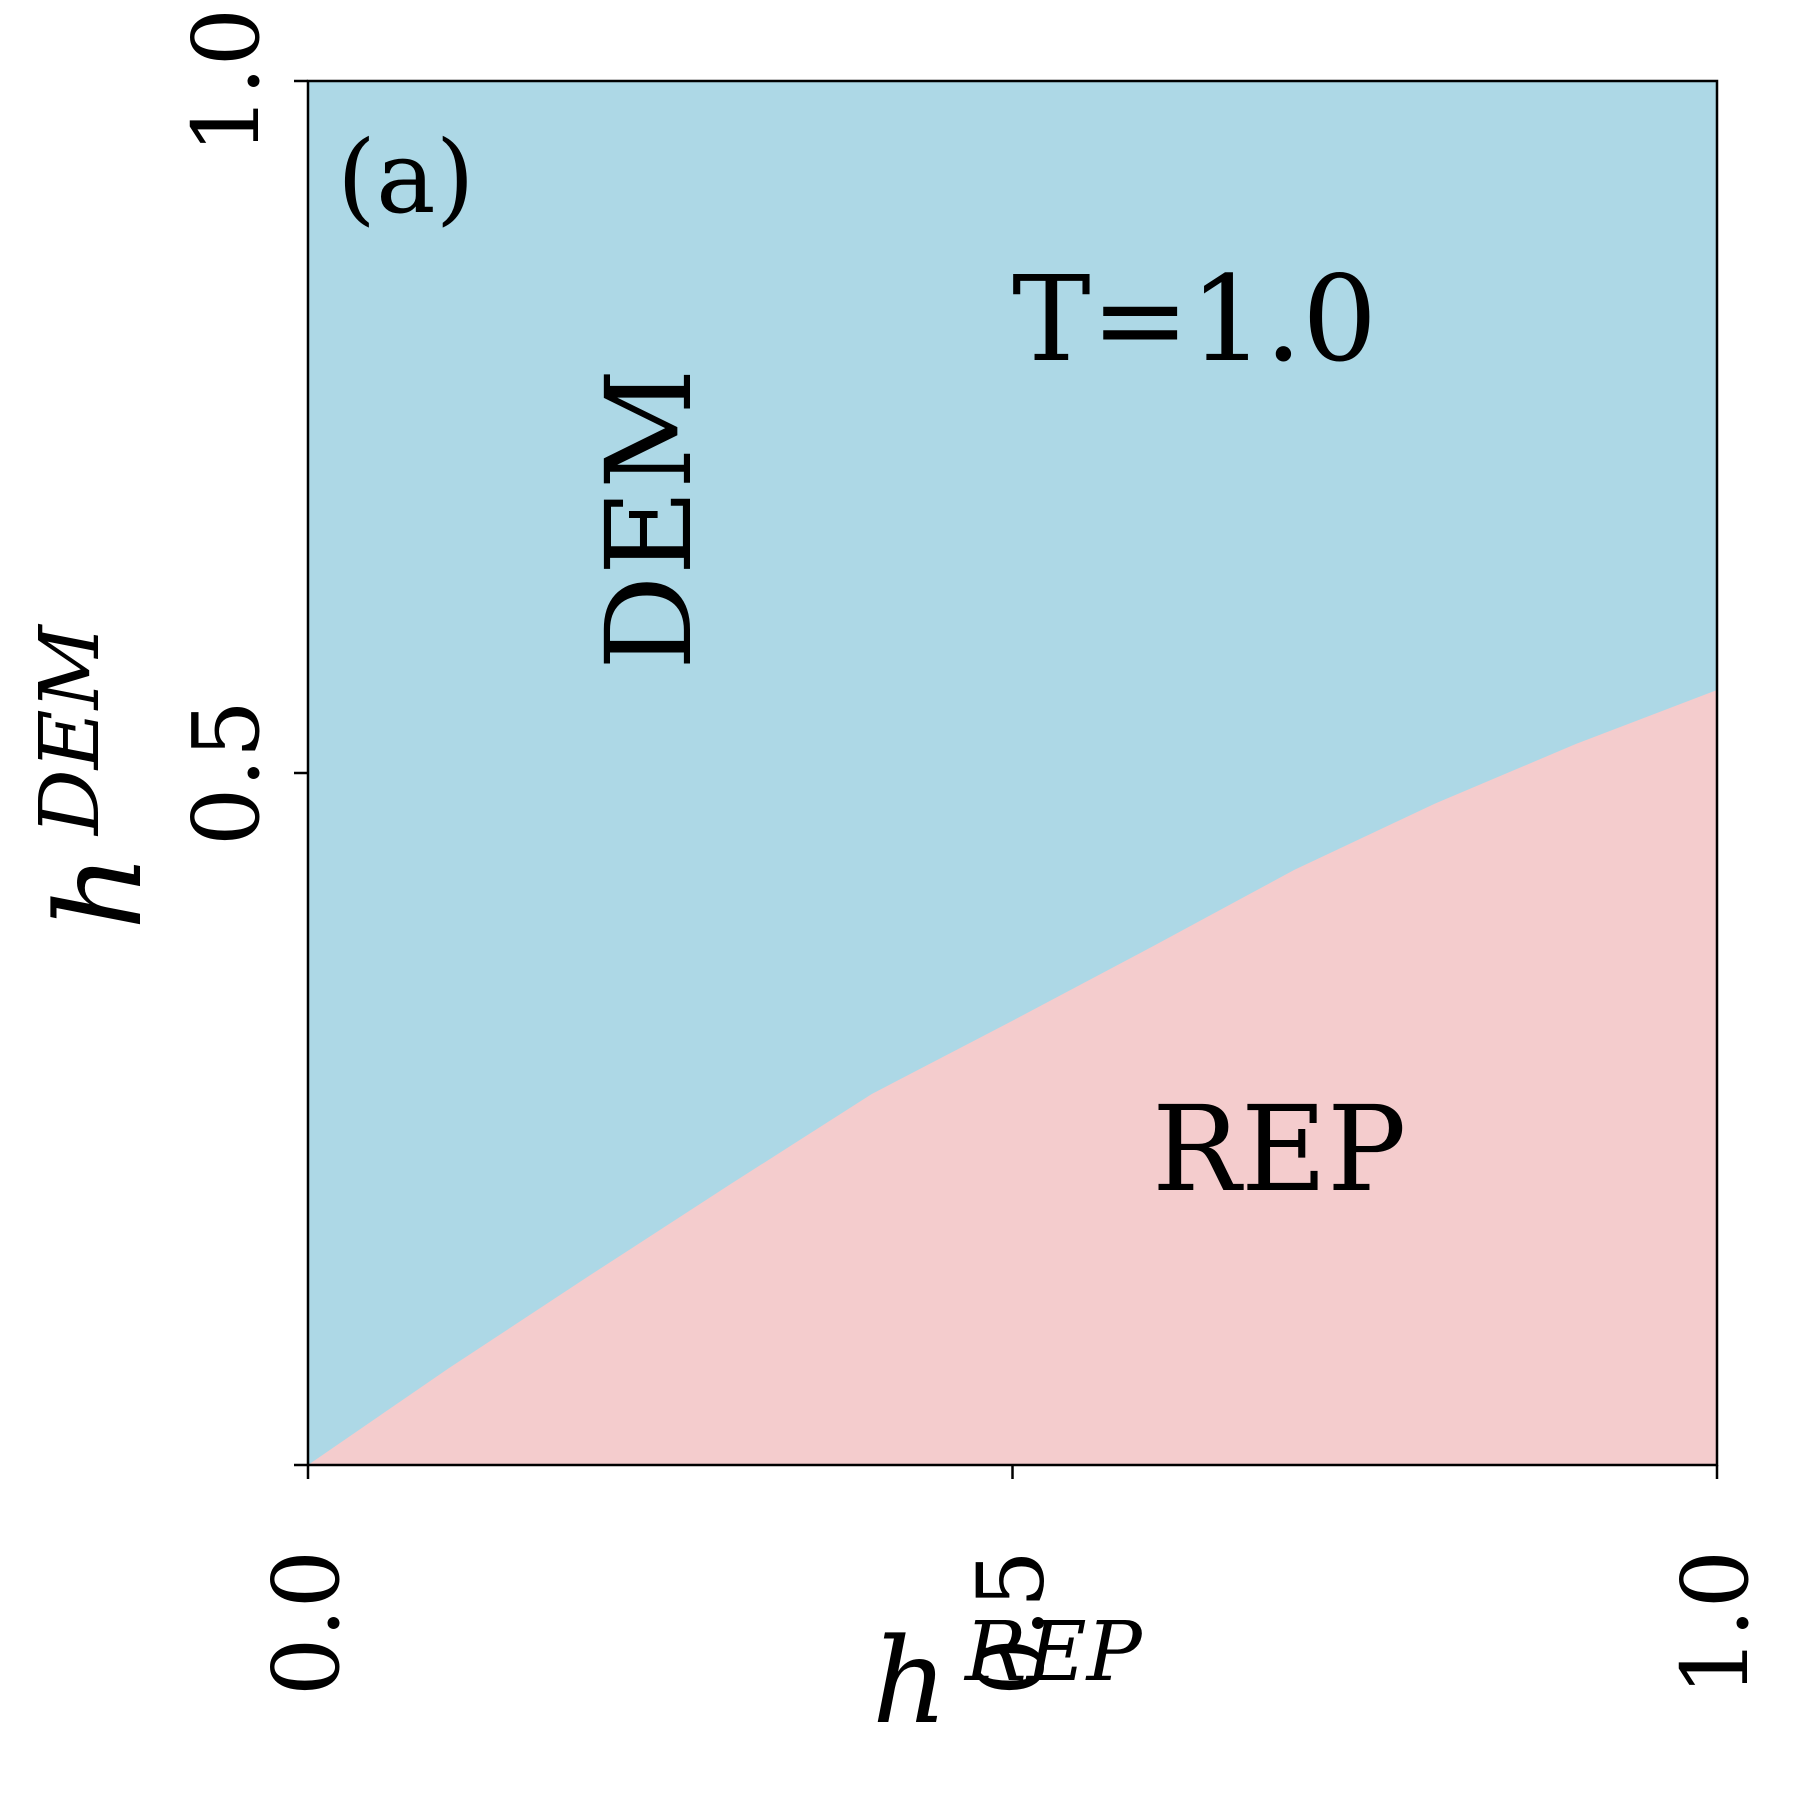 The image size is (1800, 1800). Describe the element at coordinates (1715, 1623) in the screenshot. I see `x-tick-label: 1.0` at that location.